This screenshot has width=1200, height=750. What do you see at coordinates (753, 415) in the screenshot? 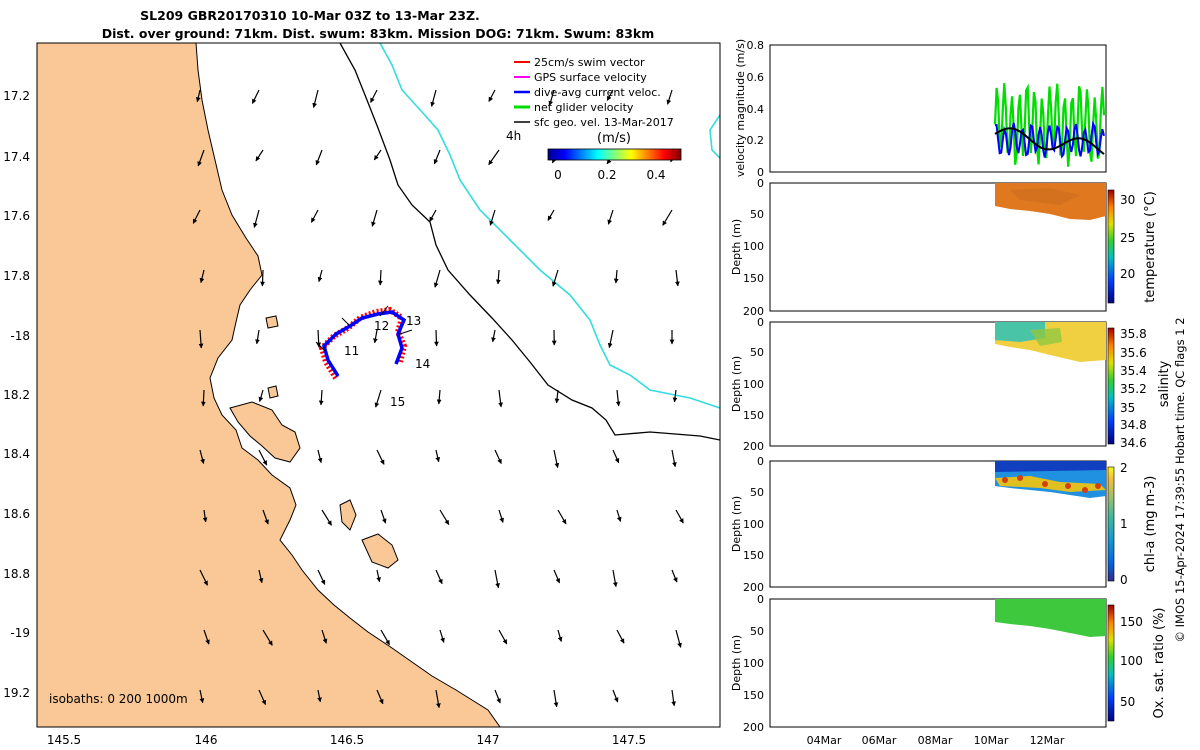
I see `ytick: 150` at bounding box center [753, 415].